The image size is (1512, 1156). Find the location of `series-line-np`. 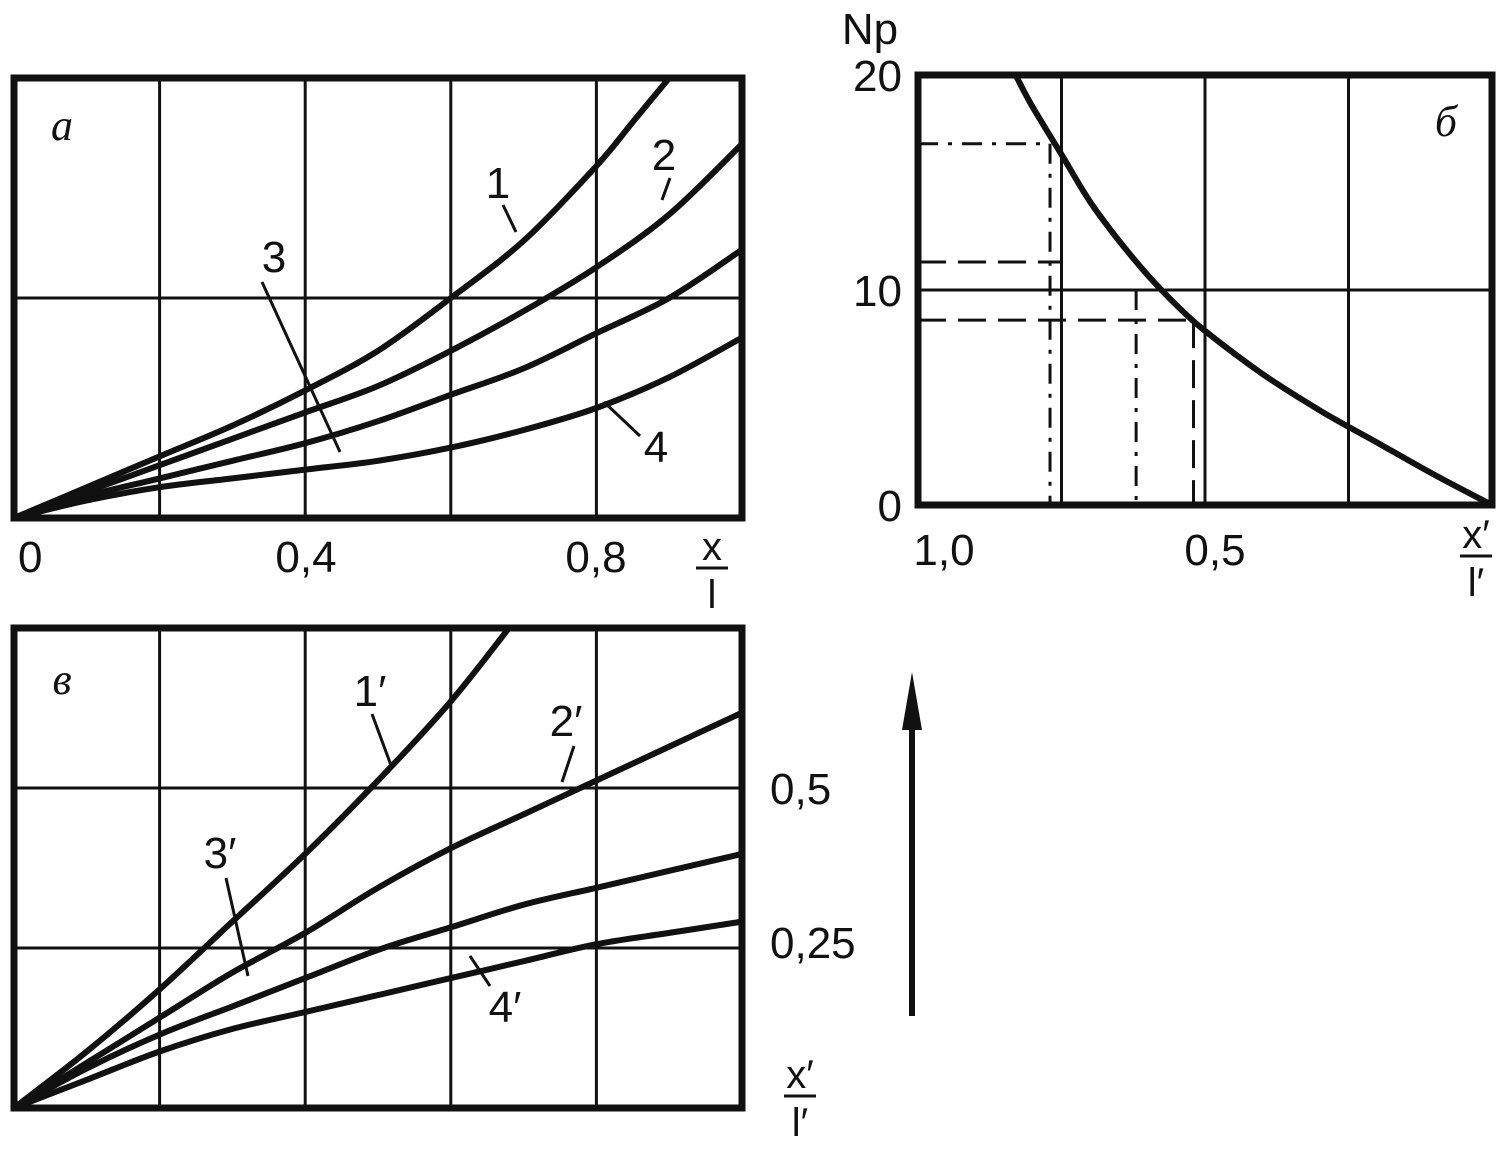

series-line-np is located at coordinates (1253, 290).